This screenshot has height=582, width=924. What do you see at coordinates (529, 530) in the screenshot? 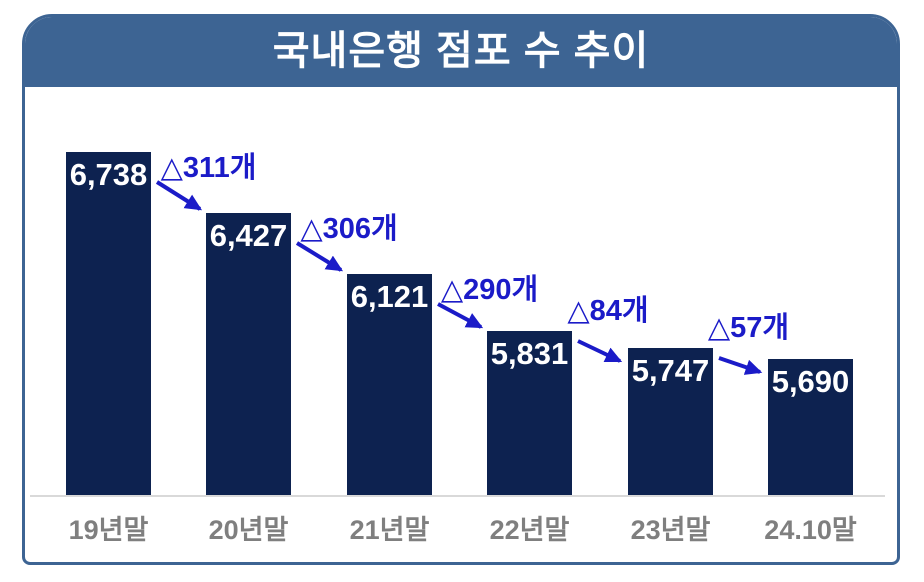
I see `x-axis-label: 22년말` at bounding box center [529, 530].